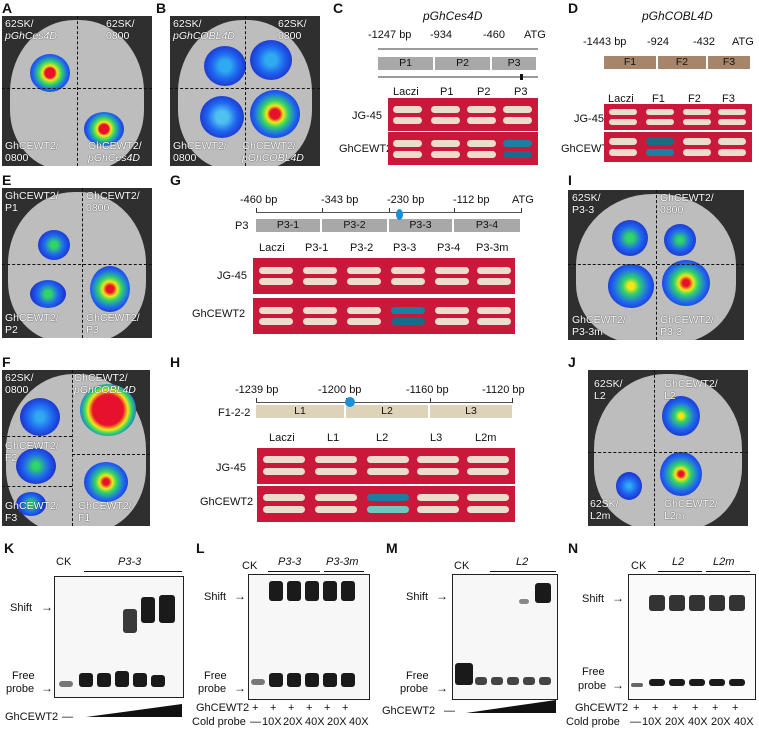  Describe the element at coordinates (387, 411) in the screenshot. I see `segment: L2` at that location.